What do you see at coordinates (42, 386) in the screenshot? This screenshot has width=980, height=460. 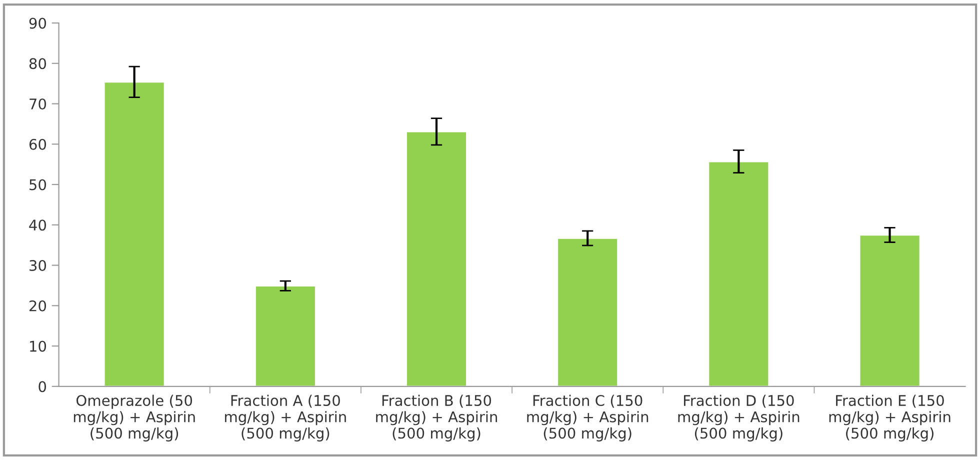 I see `y-tick-label: 0` at bounding box center [42, 386].